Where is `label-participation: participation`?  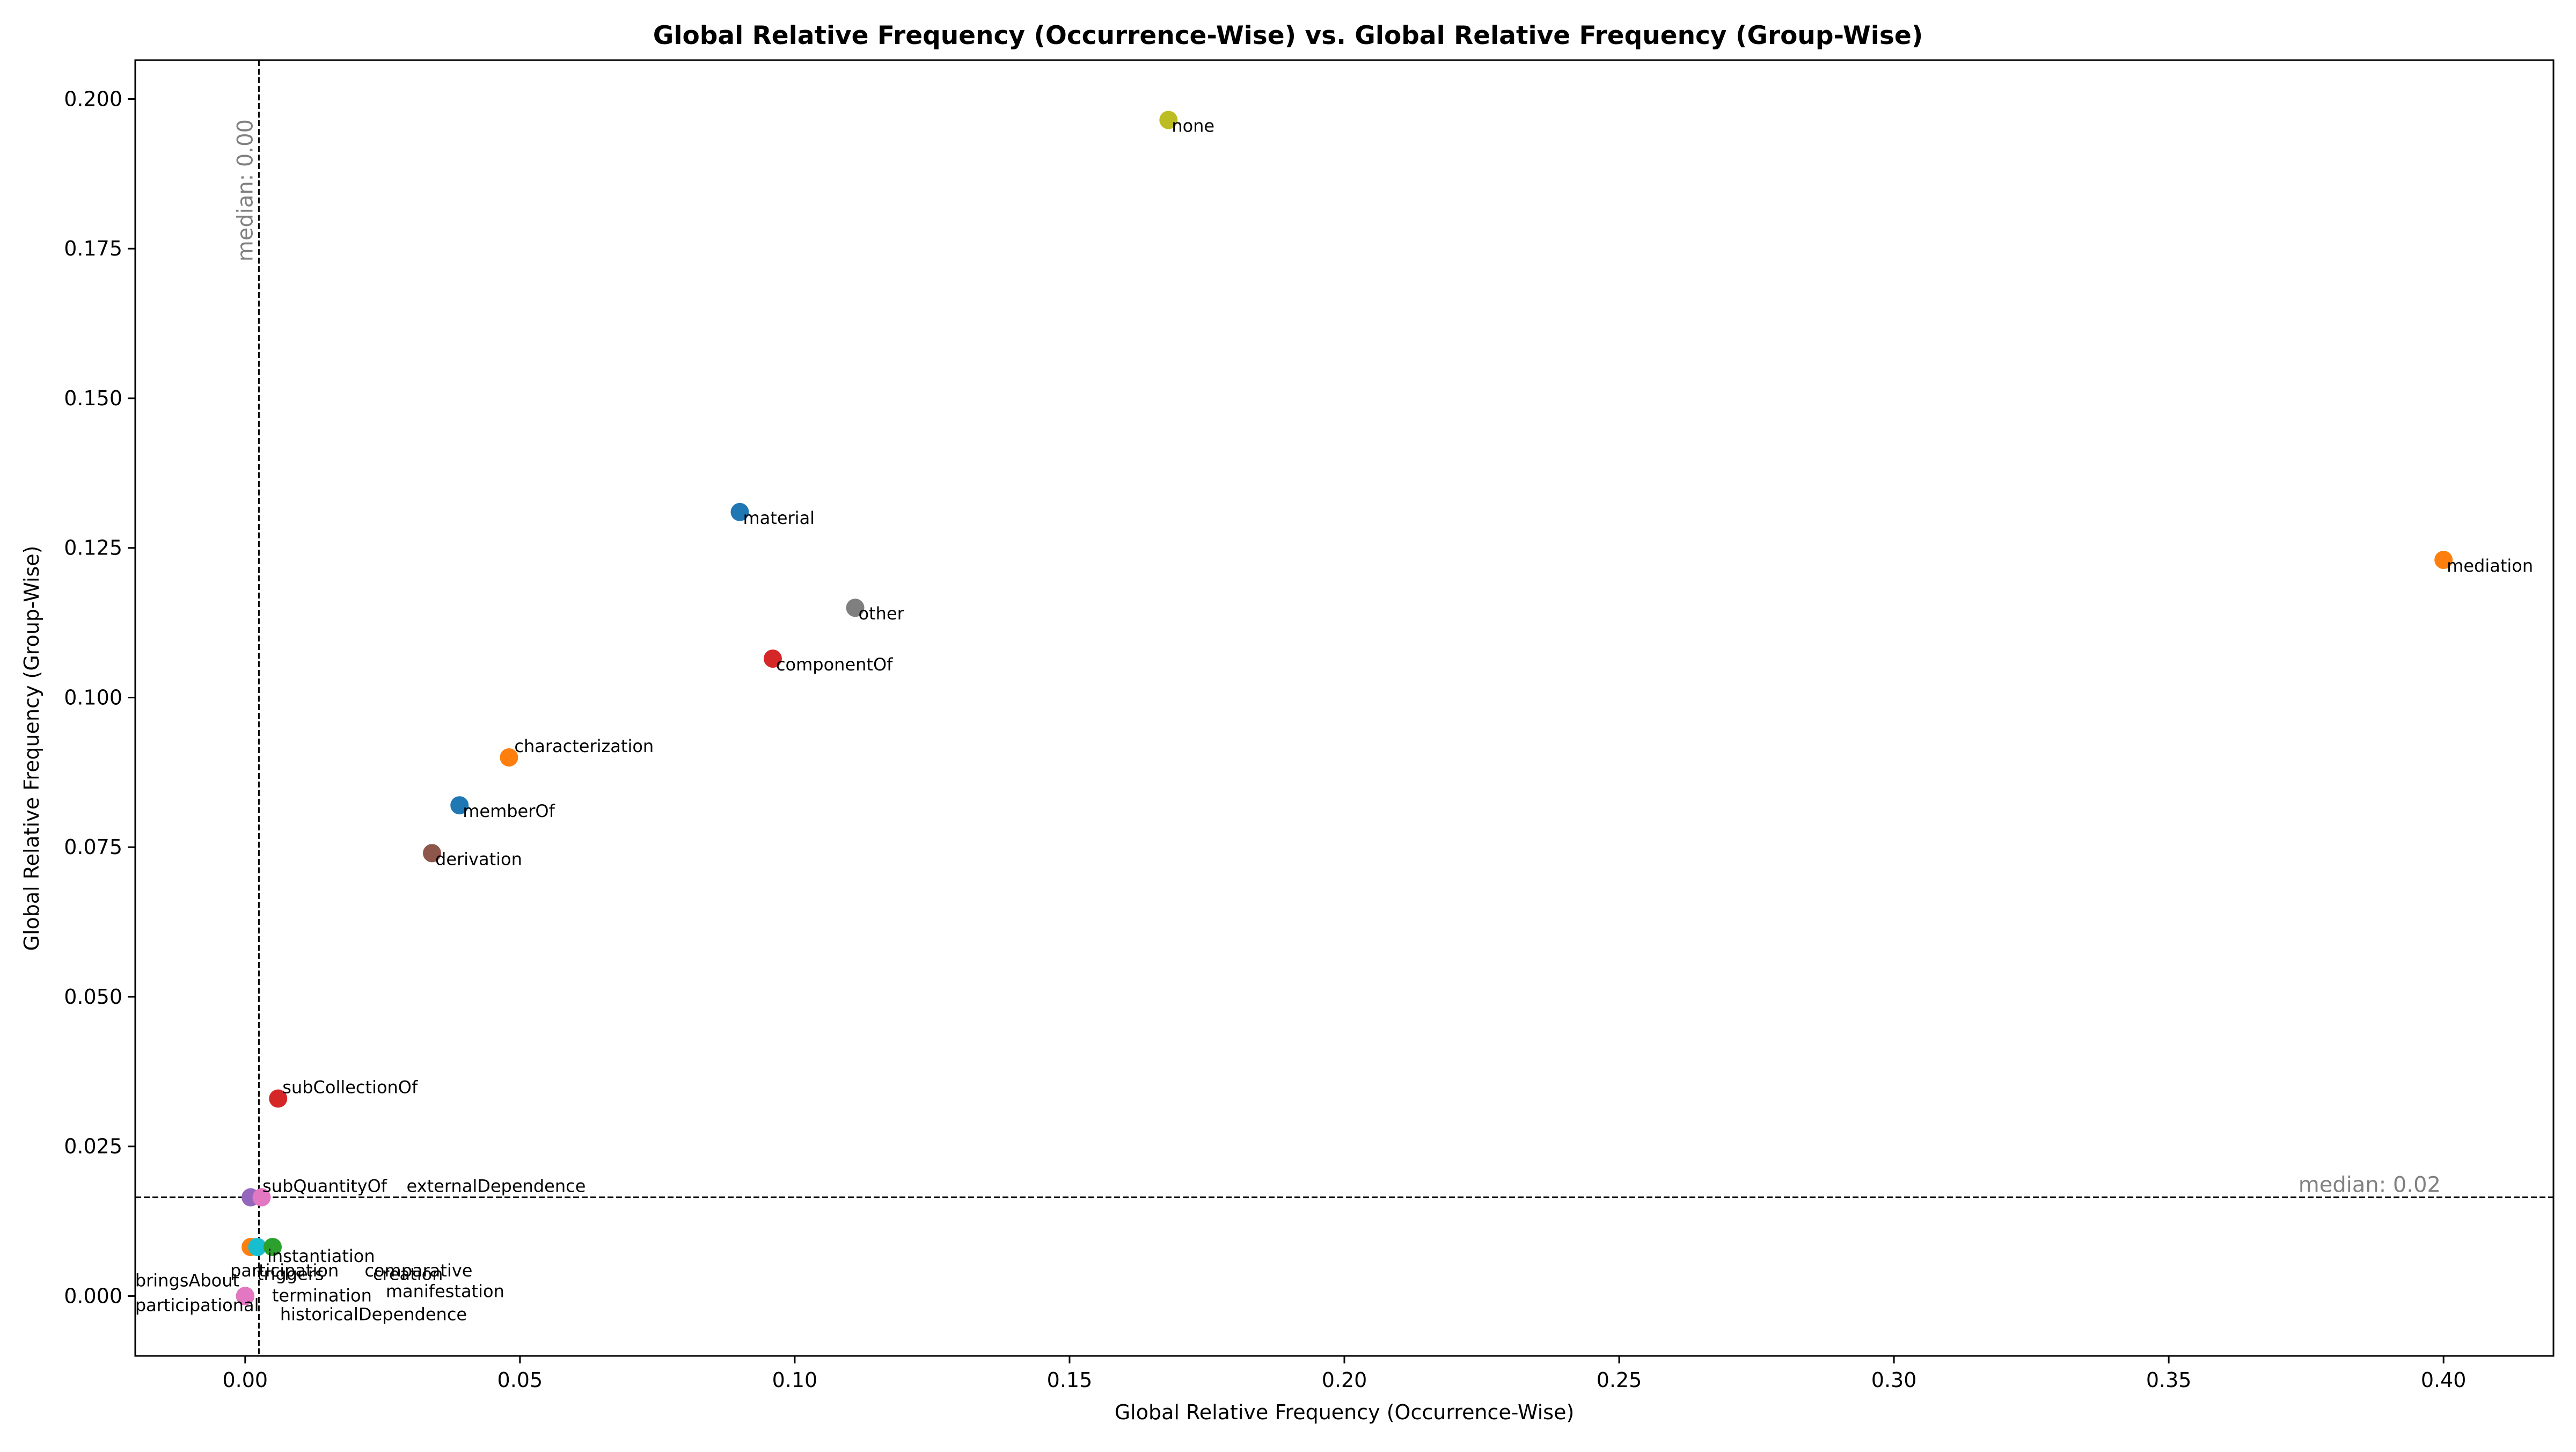
label-participation: participation is located at coordinates (284, 1270).